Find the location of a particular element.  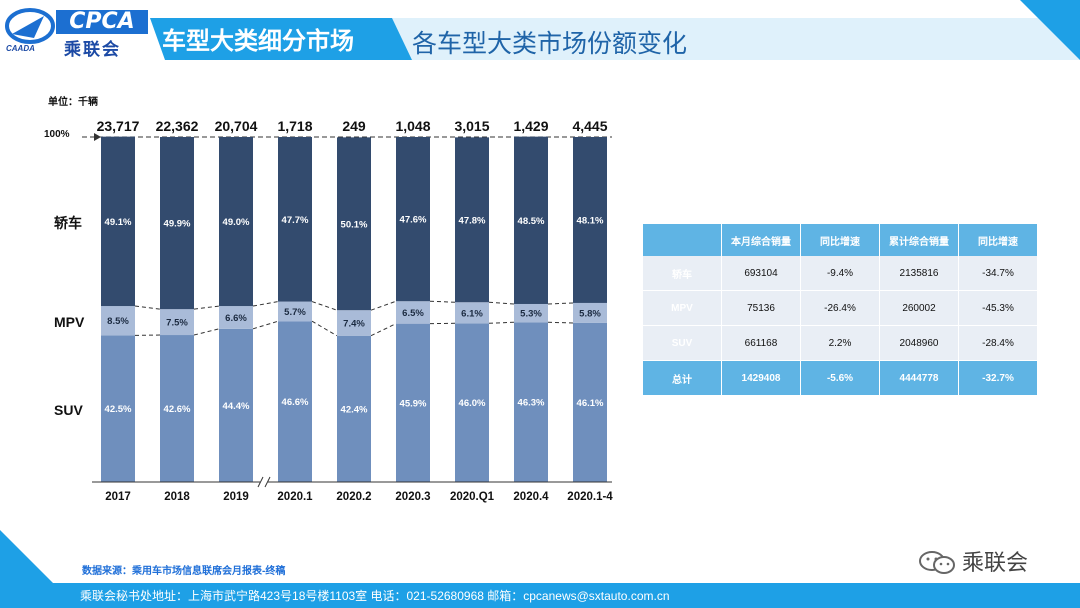

data-label: 48.5% is located at coordinates (531, 221).